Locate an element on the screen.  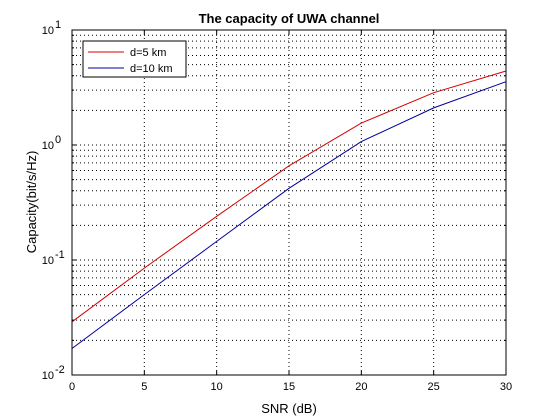
x-tick-label: 10 is located at coordinates (217, 387).